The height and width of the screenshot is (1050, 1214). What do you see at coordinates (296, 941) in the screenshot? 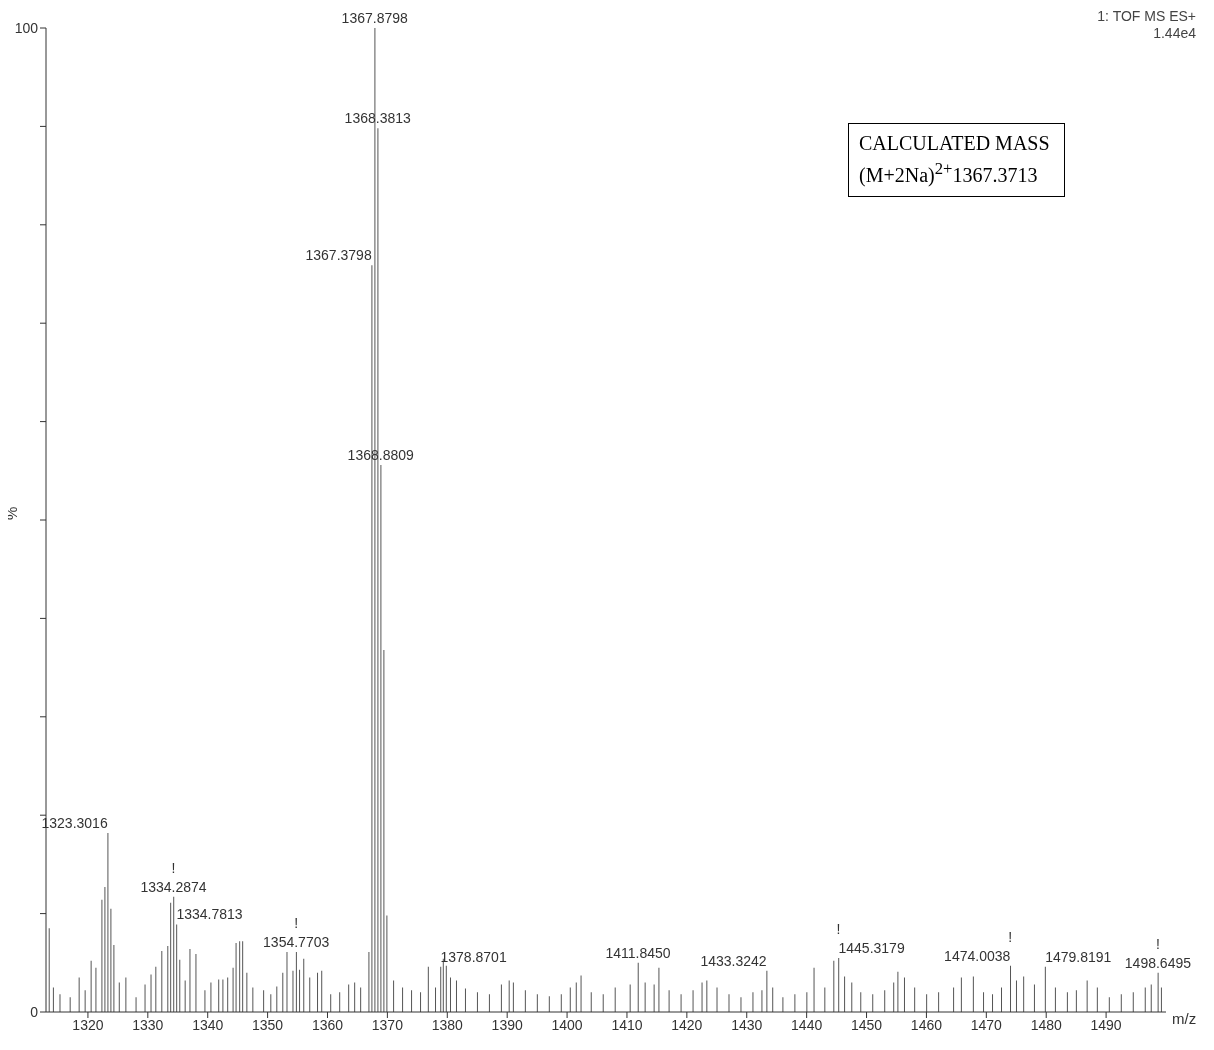
I see `annotation: 1354.7703` at bounding box center [296, 941].